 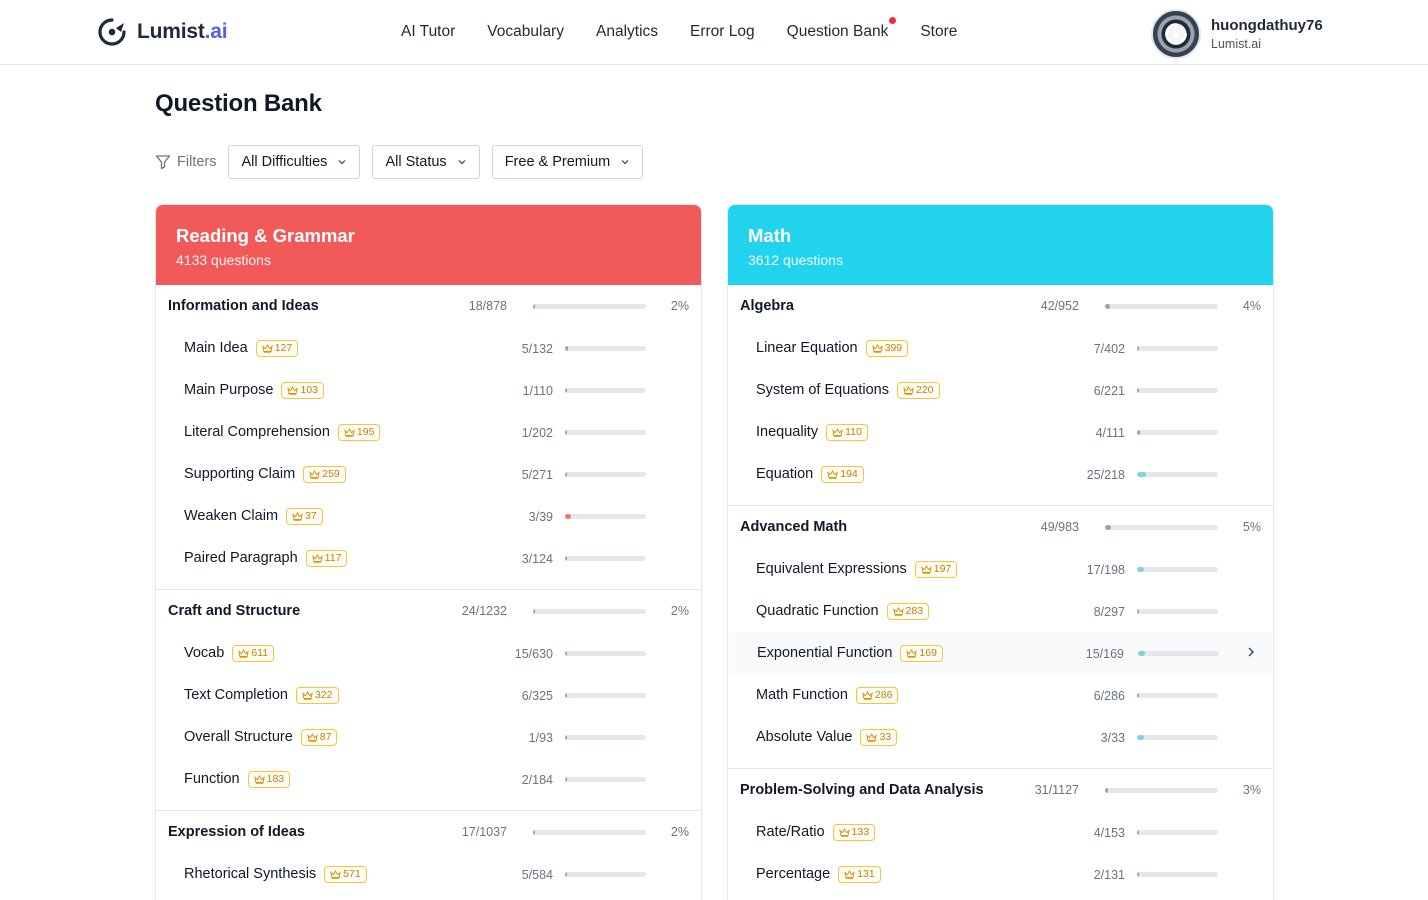 I want to click on premium-count: 33, so click(x=885, y=737).